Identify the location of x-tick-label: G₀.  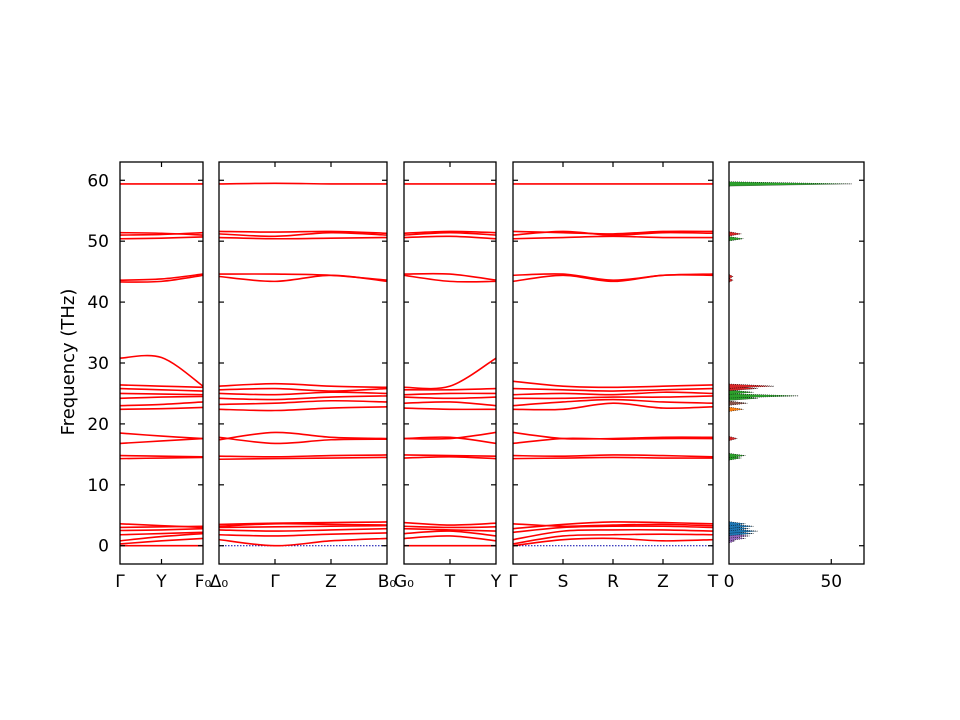
(404, 582).